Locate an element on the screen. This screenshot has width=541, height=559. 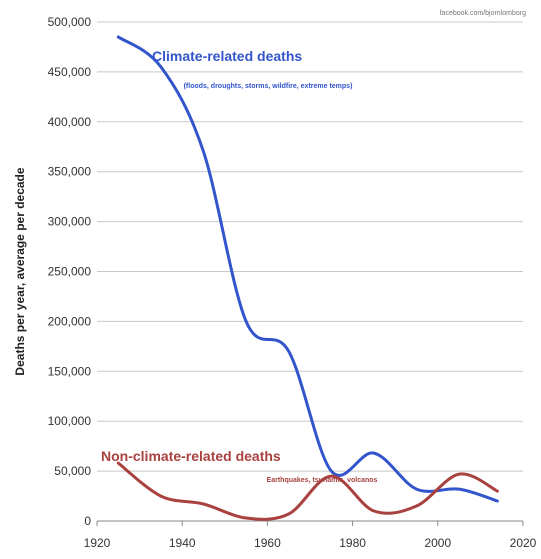
x-tick-label: 1940 is located at coordinates (182, 543).